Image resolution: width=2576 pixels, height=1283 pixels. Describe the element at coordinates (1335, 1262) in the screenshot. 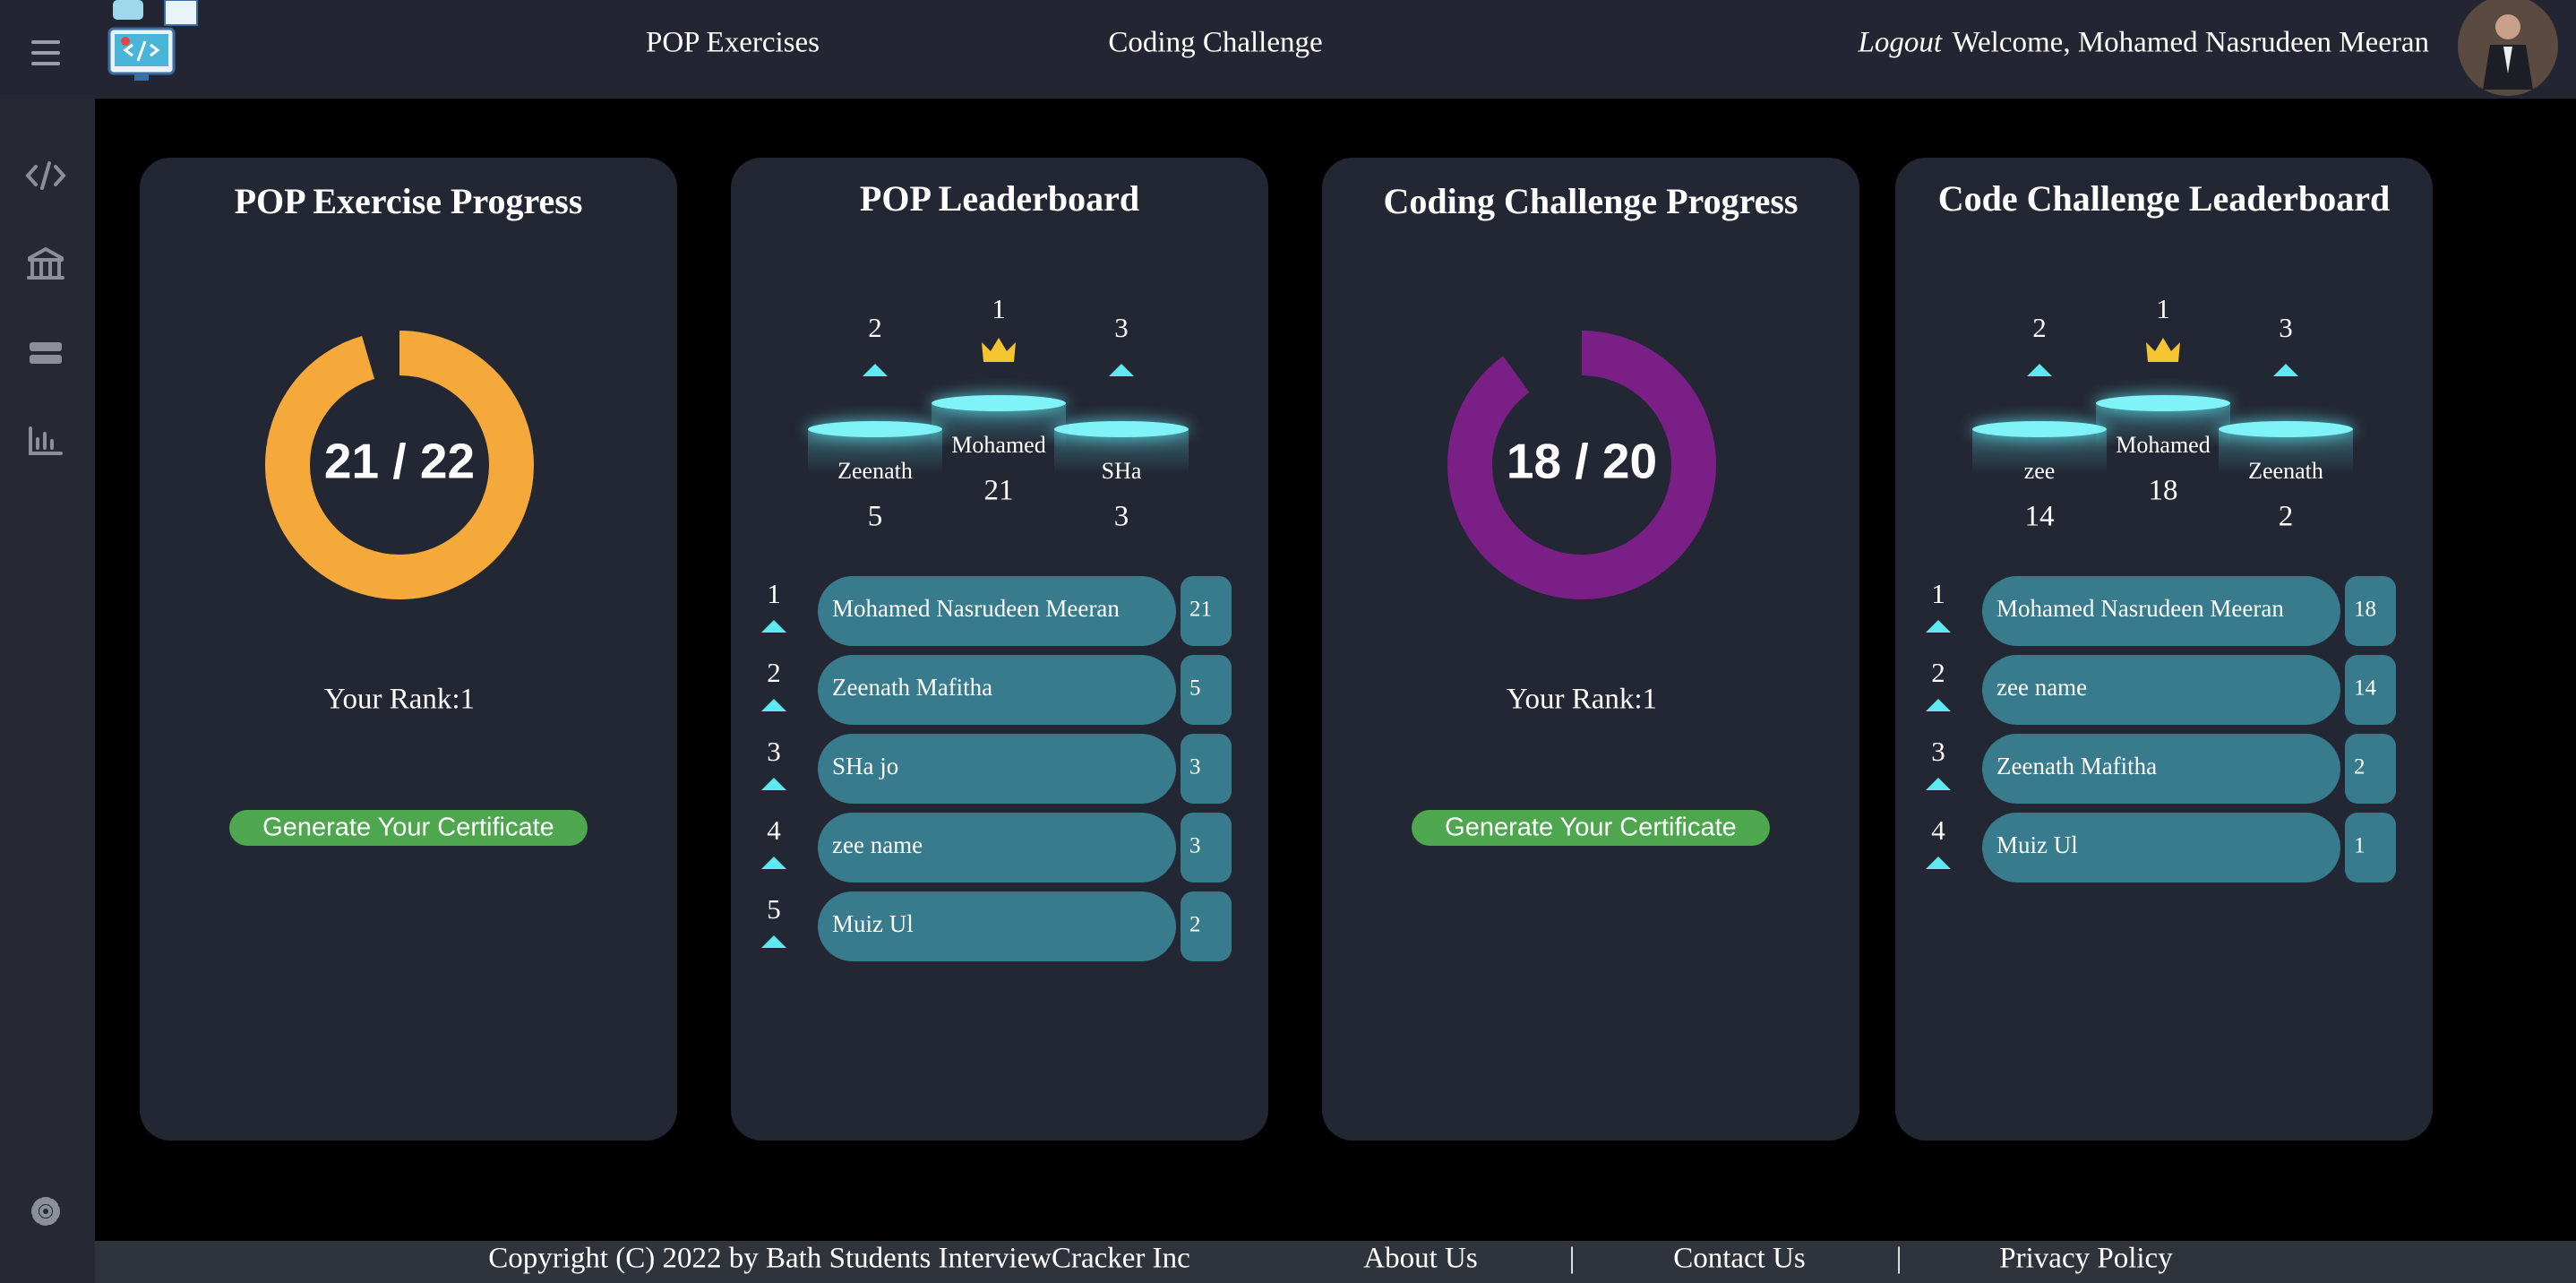

I see `footer` at that location.